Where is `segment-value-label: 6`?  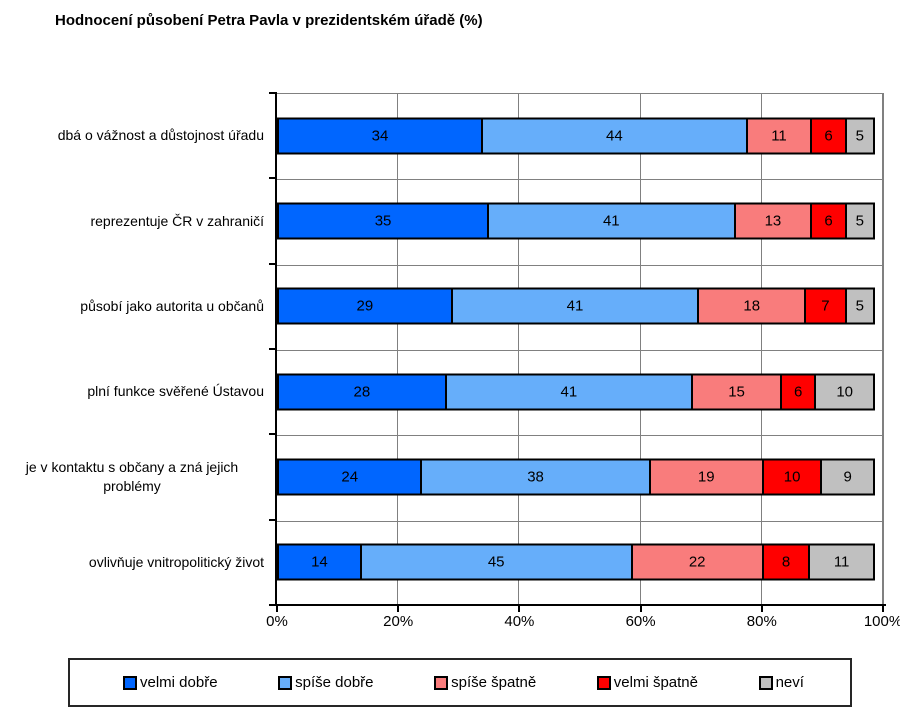
segment-value-label: 6 is located at coordinates (798, 392).